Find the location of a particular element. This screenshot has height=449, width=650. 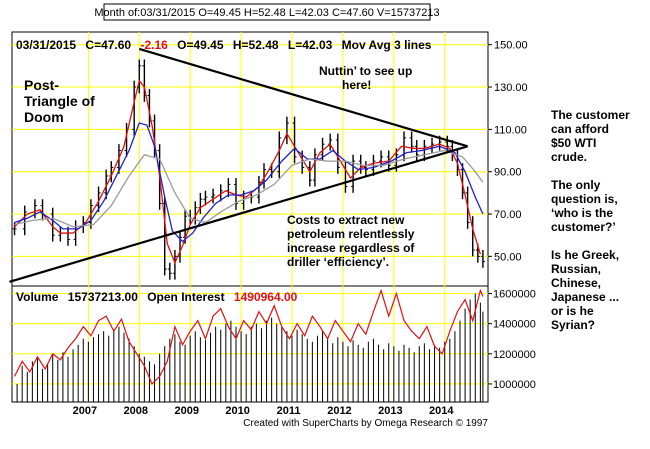

annotation-nuttin-line: here! is located at coordinates (356, 85).